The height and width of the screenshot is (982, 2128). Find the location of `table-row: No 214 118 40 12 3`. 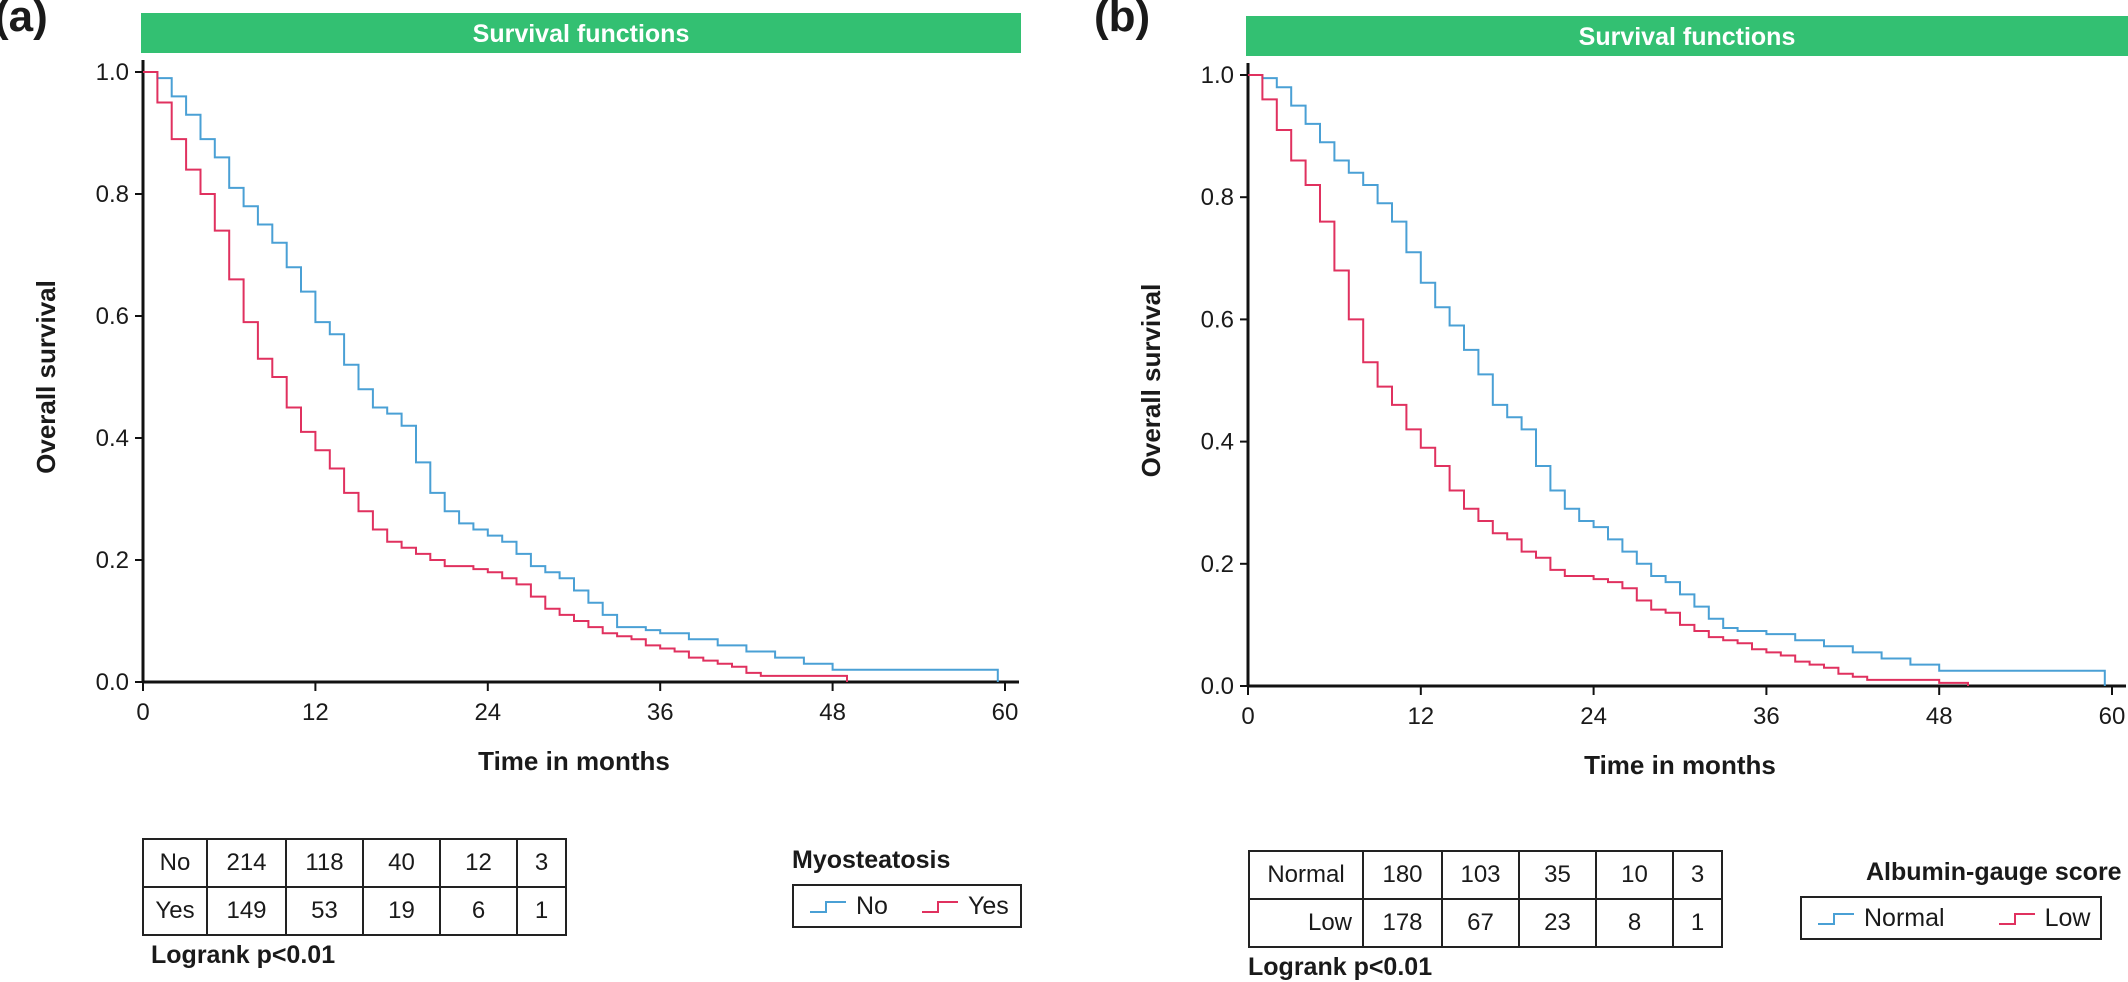

table-row: No 214 118 40 12 3 is located at coordinates (354, 863).